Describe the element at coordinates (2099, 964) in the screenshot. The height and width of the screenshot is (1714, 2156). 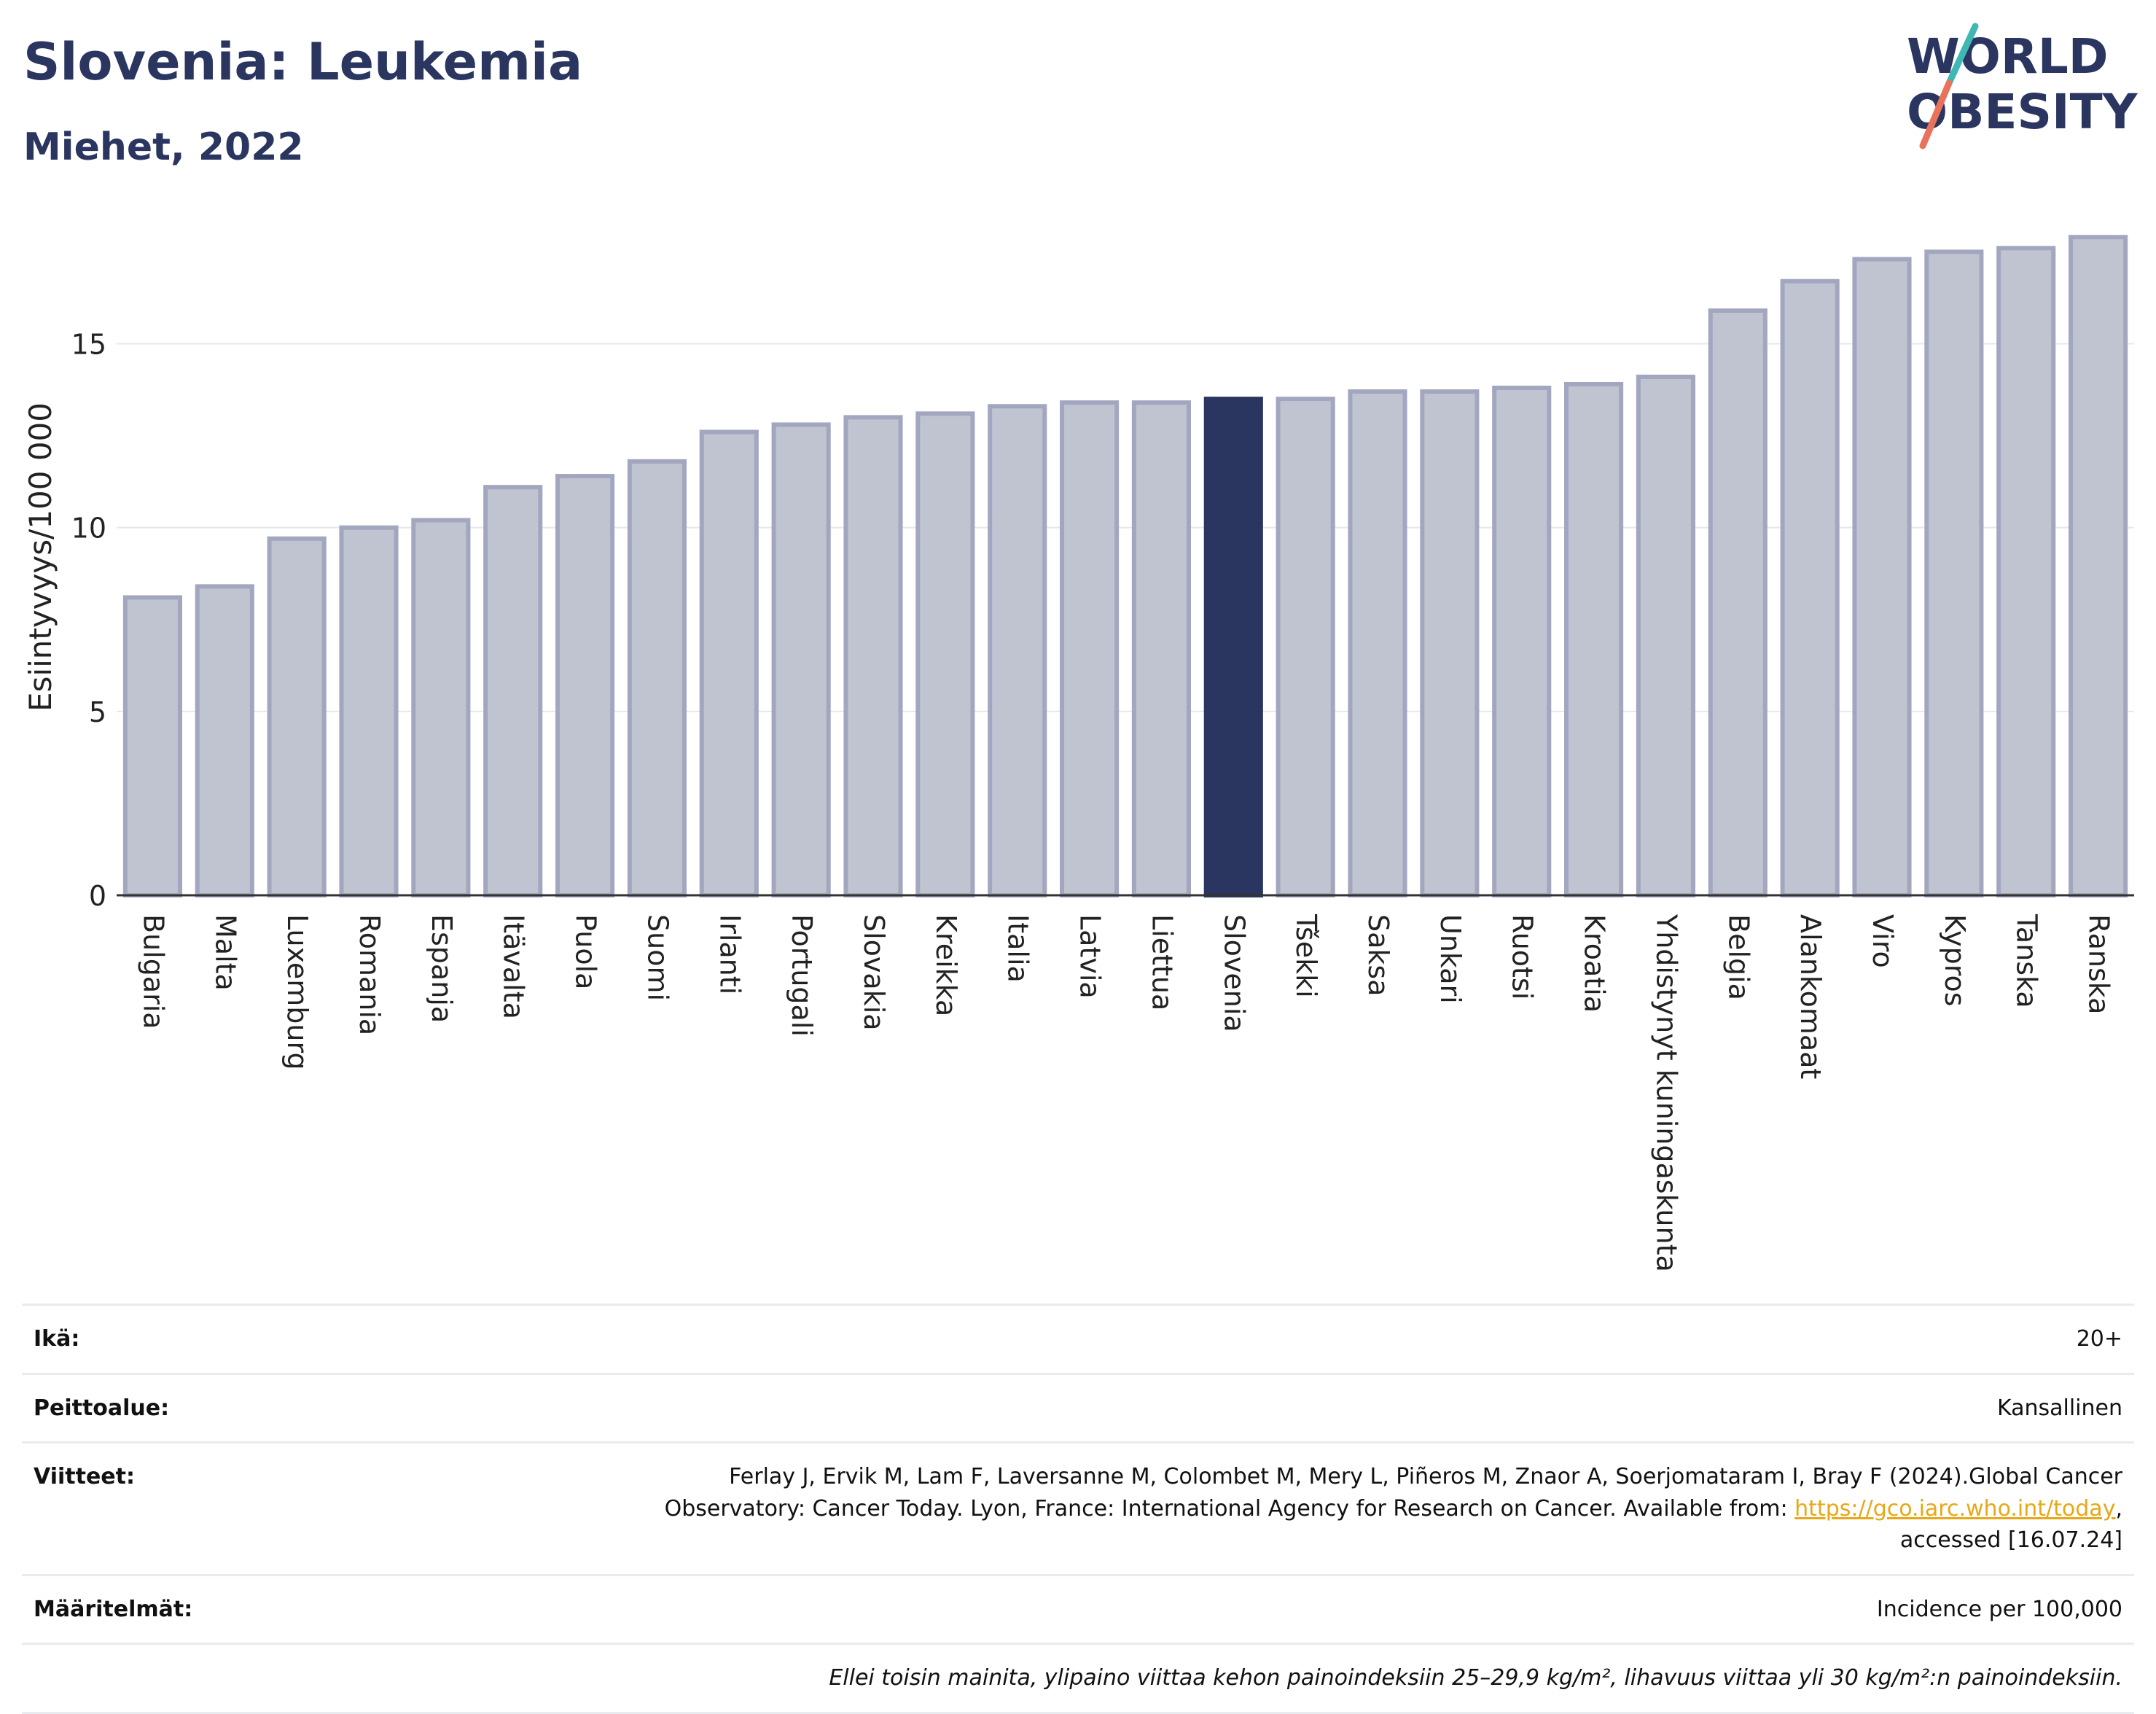
I see `x-tick-label: Ranska` at that location.